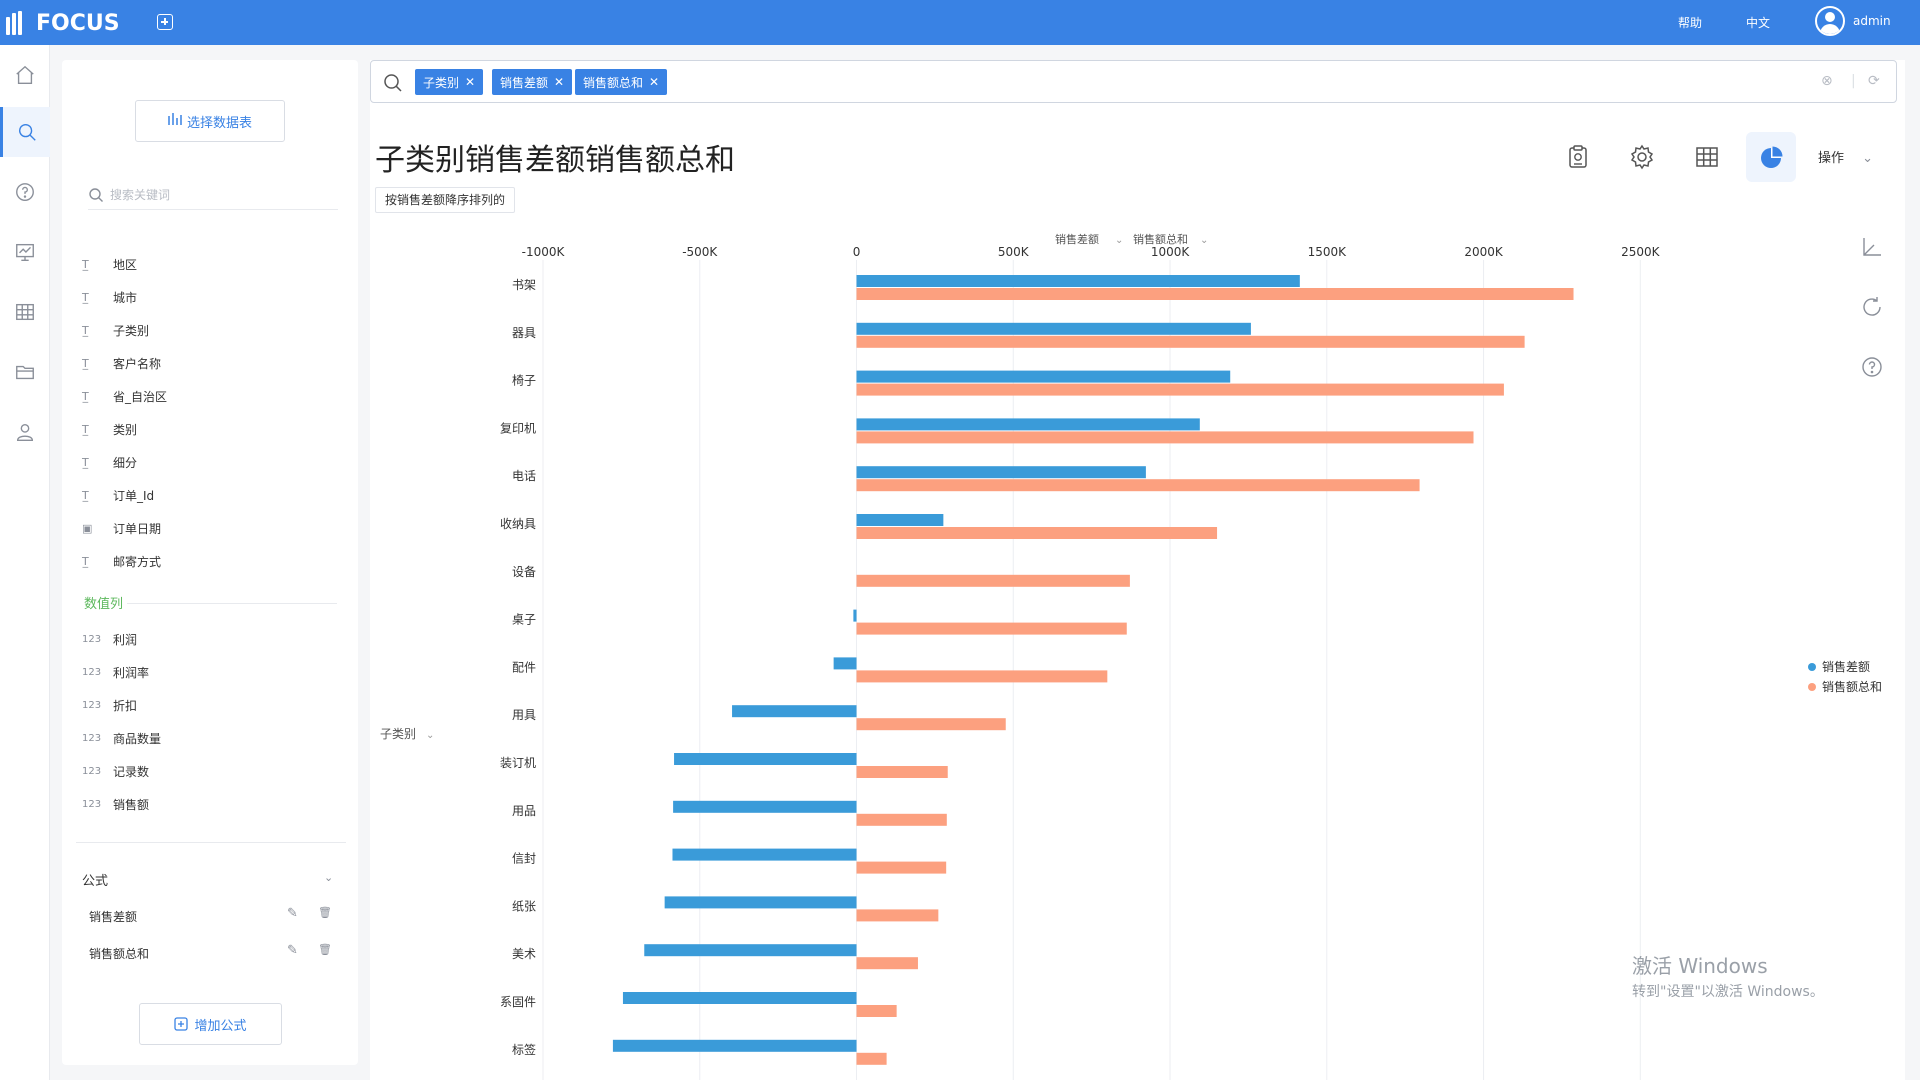 Image resolution: width=1920 pixels, height=1080 pixels. Describe the element at coordinates (25, 432) in the screenshot. I see `user-nav-icon` at that location.